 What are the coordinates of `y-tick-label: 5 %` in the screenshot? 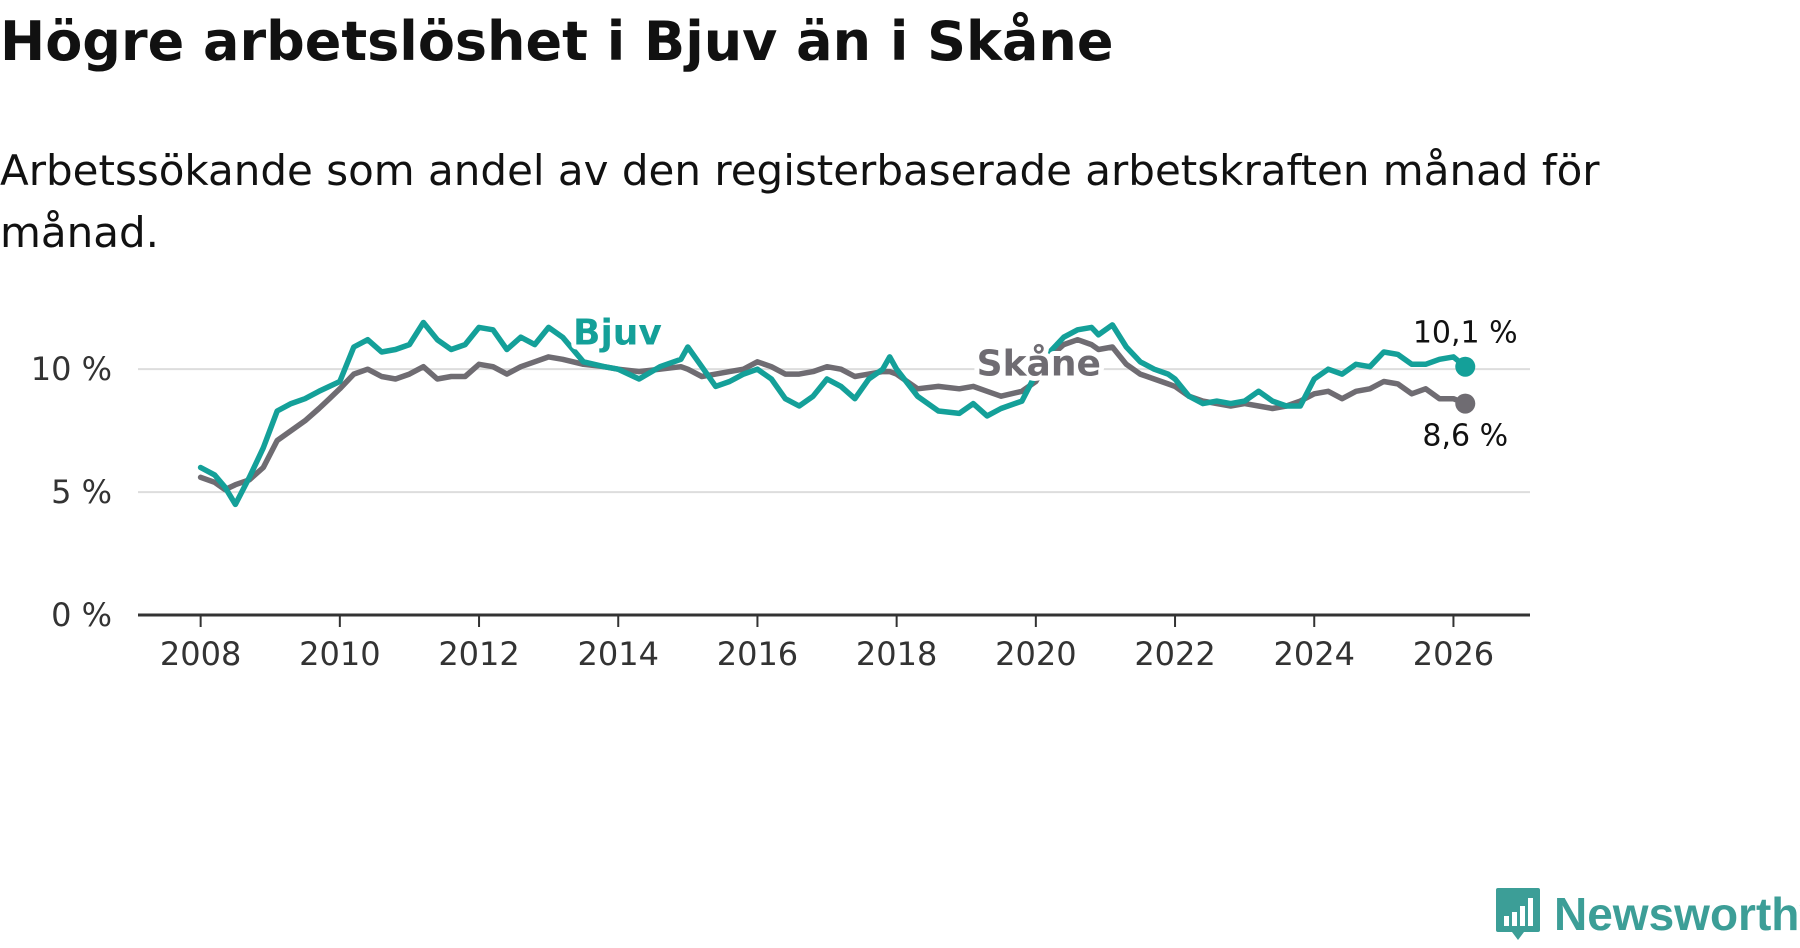 It's located at (81, 492).